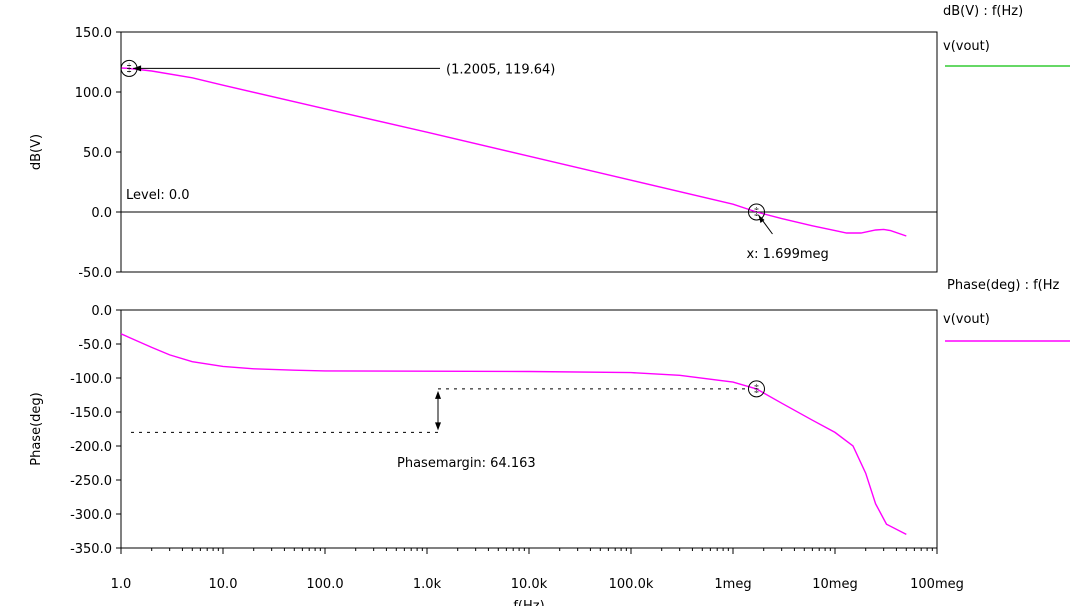 Image resolution: width=1080 pixels, height=606 pixels. What do you see at coordinates (427, 584) in the screenshot?
I see `x-tick-label: 1.0k` at bounding box center [427, 584].